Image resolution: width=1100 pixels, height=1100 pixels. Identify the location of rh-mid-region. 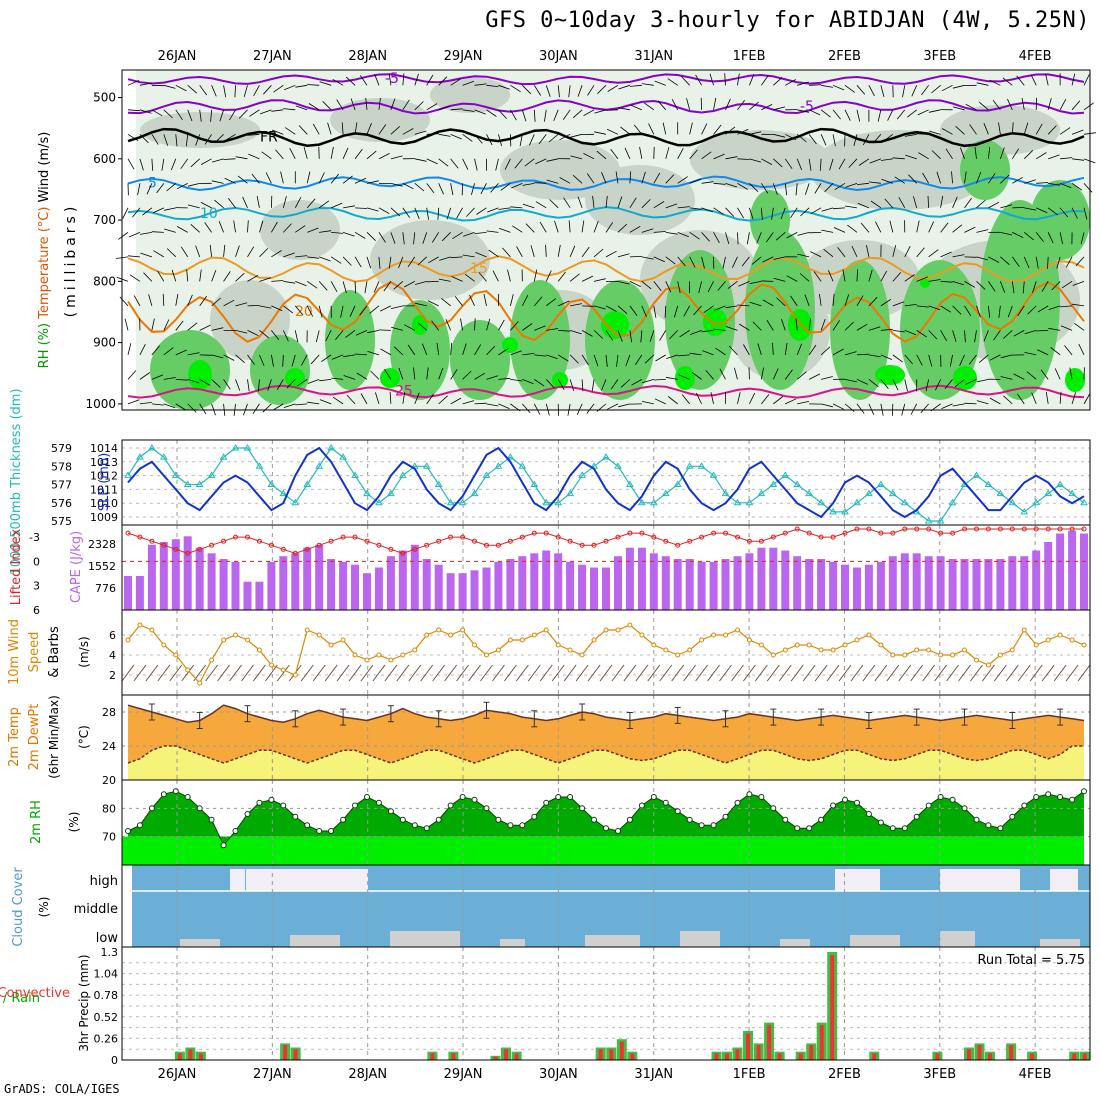
(640, 200).